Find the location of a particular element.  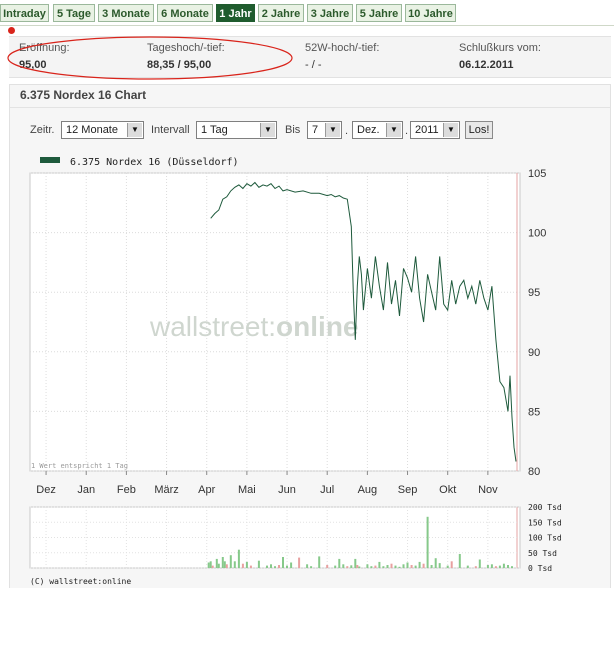

zeitr-select: 12 Monate ▼ is located at coordinates (102, 130).